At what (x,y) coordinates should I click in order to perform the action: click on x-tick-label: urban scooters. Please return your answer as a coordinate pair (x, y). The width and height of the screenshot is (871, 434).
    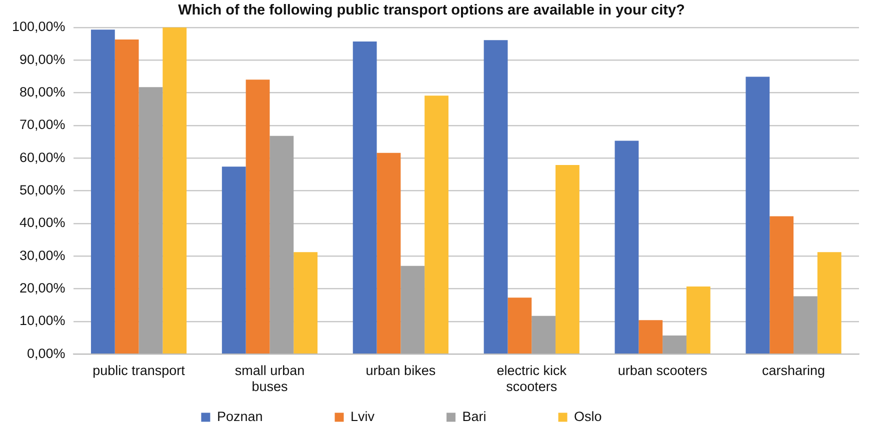
    Looking at the image, I should click on (663, 370).